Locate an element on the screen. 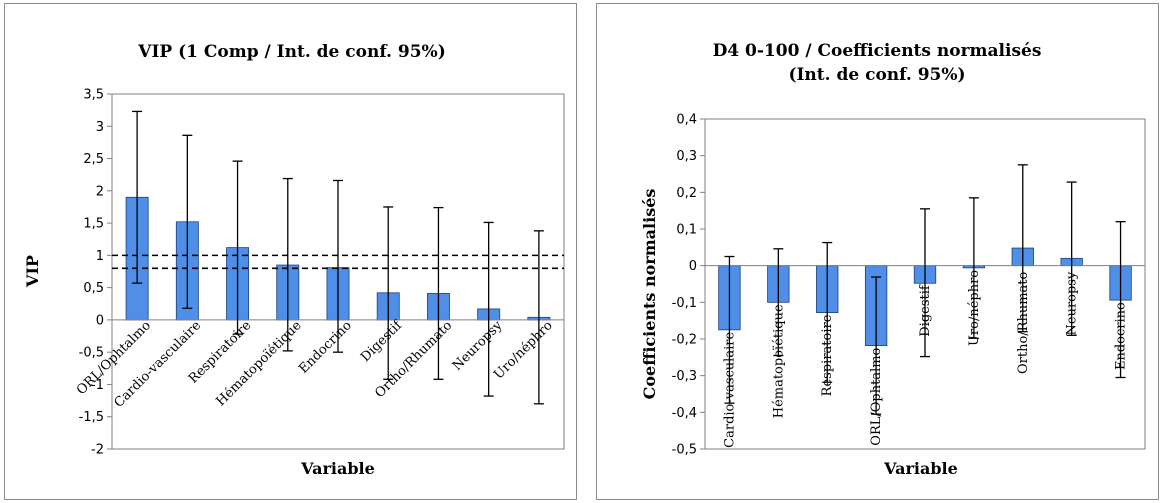 Image resolution: width=1162 pixels, height=503 pixels. coef-category-label: Respiratoire is located at coordinates (827, 355).